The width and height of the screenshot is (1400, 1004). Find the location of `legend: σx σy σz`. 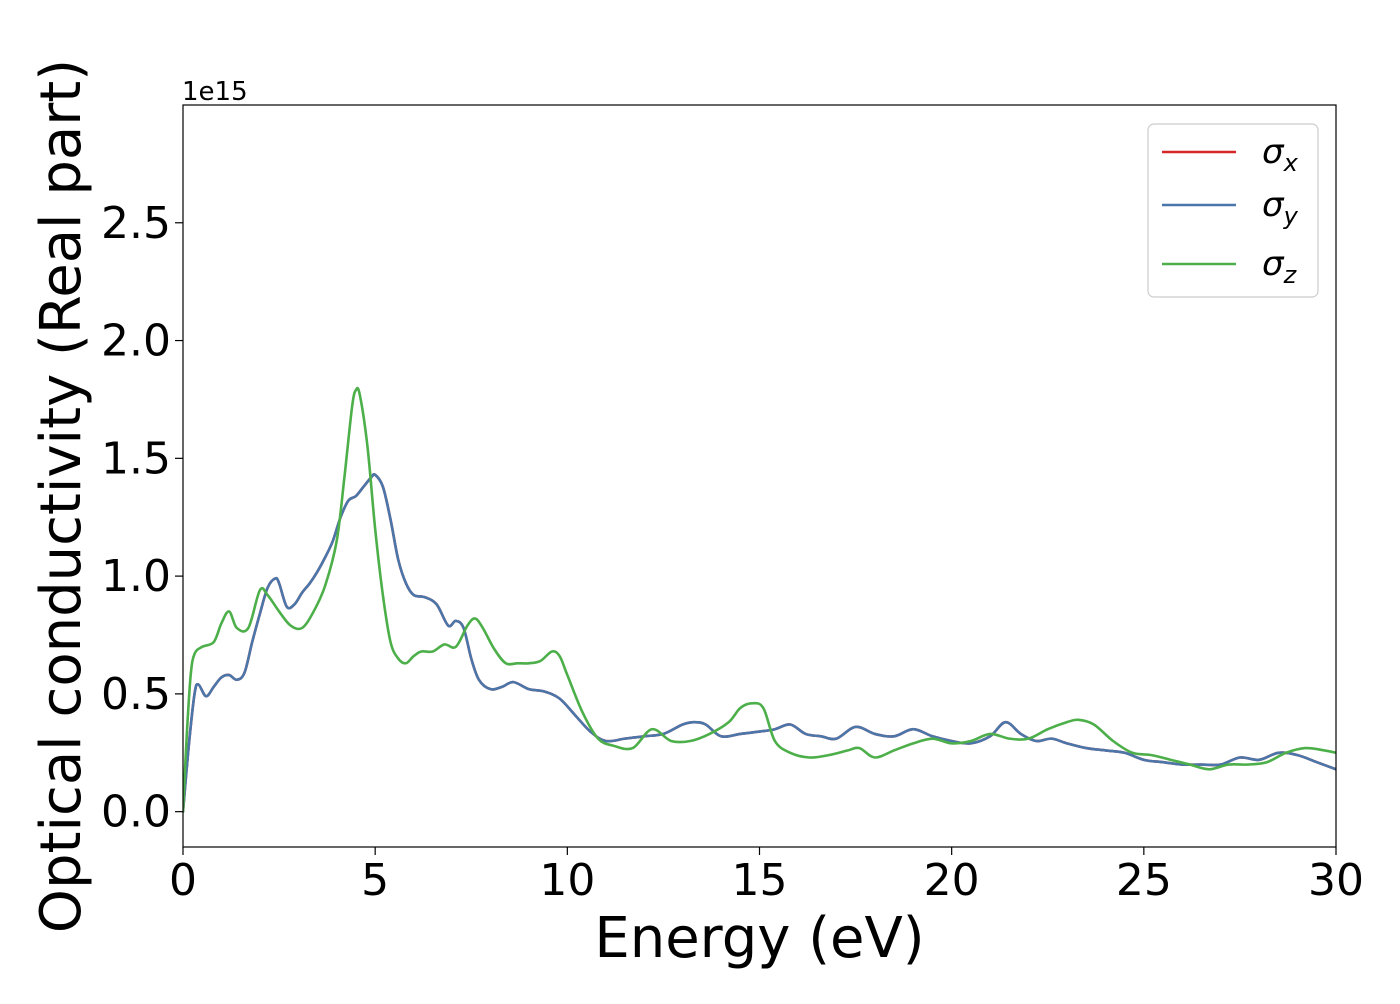

legend: σx σy σz is located at coordinates (1233, 210).